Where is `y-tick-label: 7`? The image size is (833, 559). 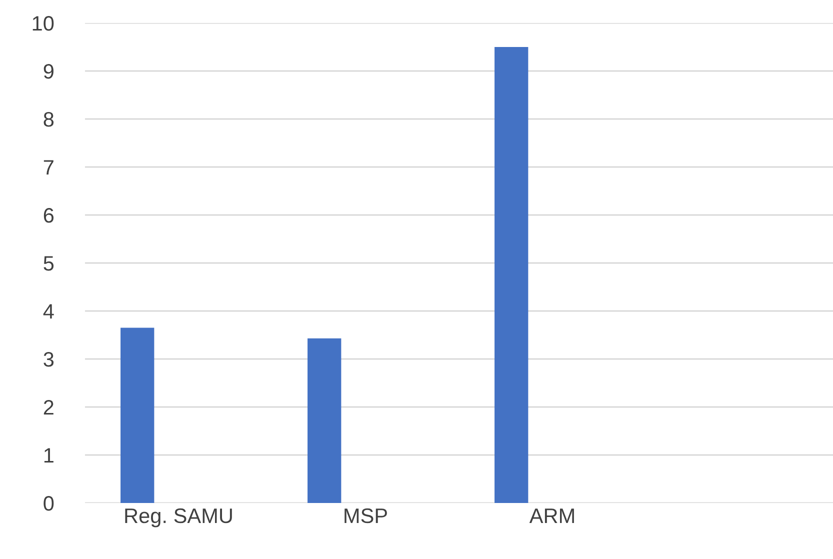
y-tick-label: 7 is located at coordinates (49, 167).